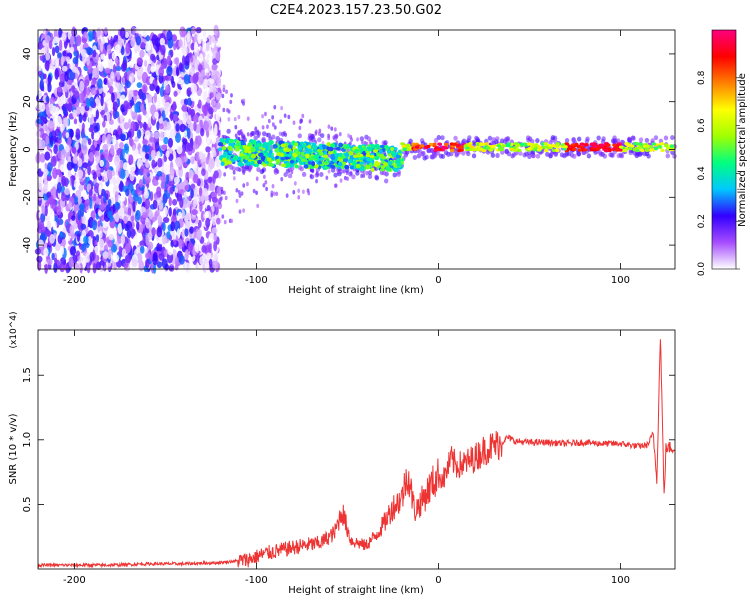  Describe the element at coordinates (742, 150) in the screenshot. I see `colorbar-label: Normalized spectral amplitude` at that location.